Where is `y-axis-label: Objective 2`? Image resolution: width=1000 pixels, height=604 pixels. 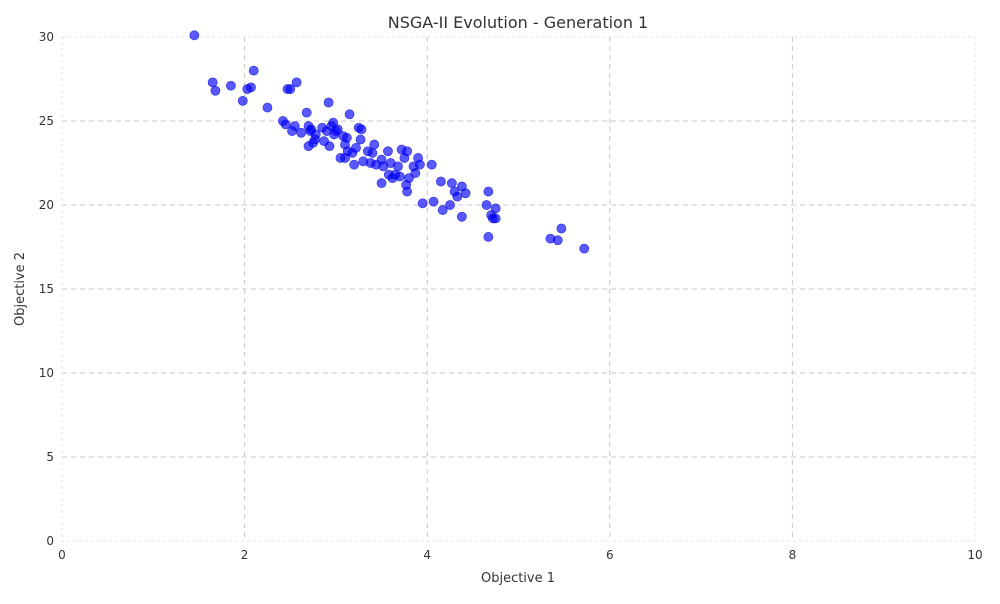 y-axis-label: Objective 2 is located at coordinates (20, 289).